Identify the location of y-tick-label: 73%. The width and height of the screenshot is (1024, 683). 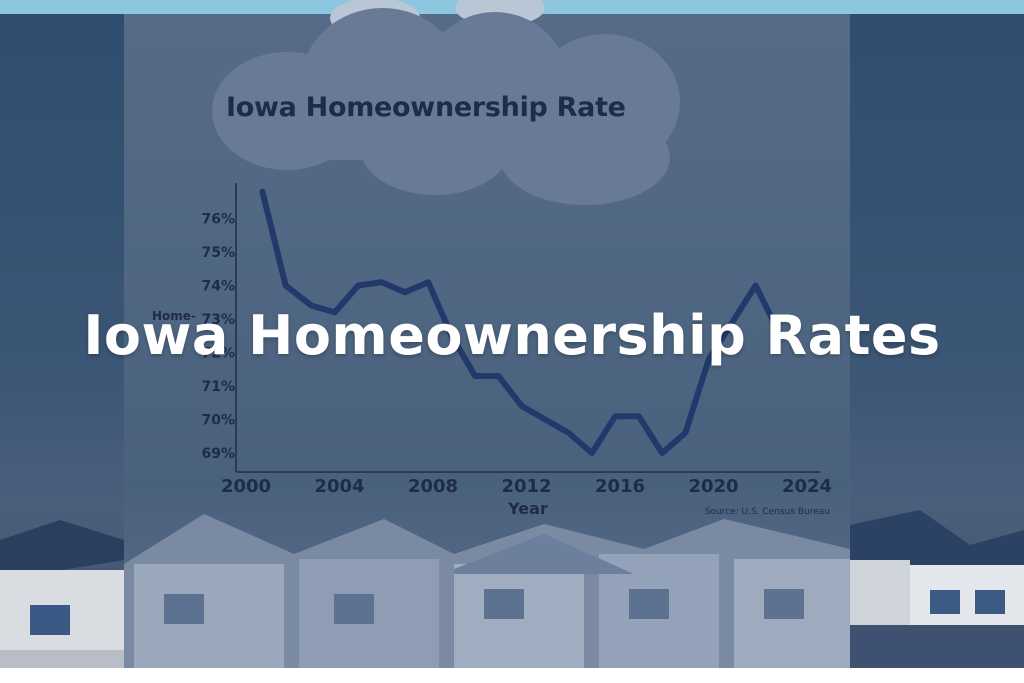
(218, 320).